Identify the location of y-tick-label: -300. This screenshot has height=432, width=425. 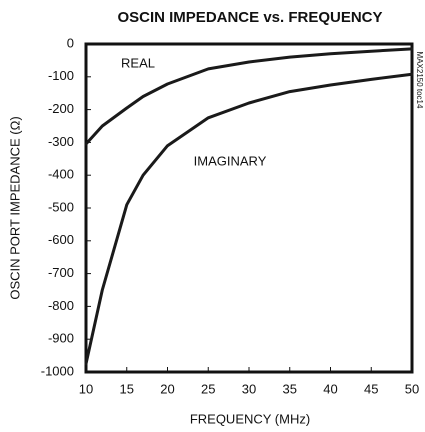
(61, 141).